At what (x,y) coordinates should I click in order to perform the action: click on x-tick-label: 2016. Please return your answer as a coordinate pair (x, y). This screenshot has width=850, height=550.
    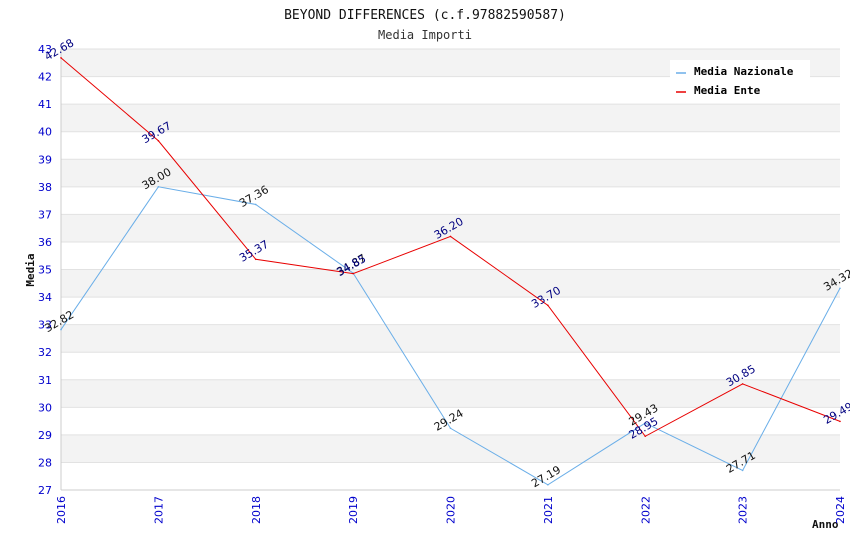
    Looking at the image, I should click on (61, 510).